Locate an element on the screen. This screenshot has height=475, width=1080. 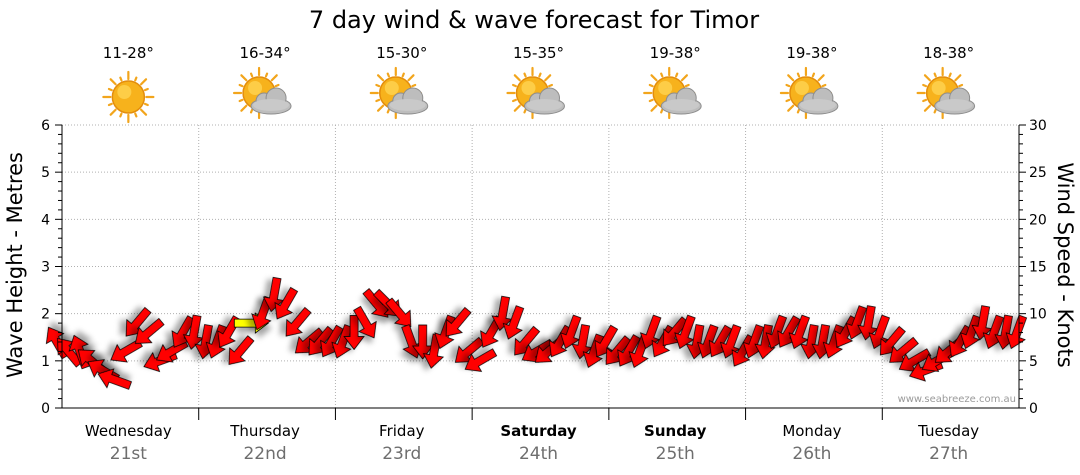
left-tick-label: 5 is located at coordinates (45, 173).